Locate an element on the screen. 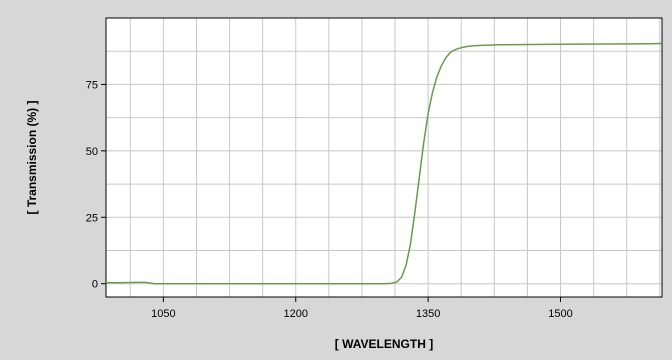 The width and height of the screenshot is (672, 360). x-axis-title: [ WAVELENGTH ] is located at coordinates (384, 344).